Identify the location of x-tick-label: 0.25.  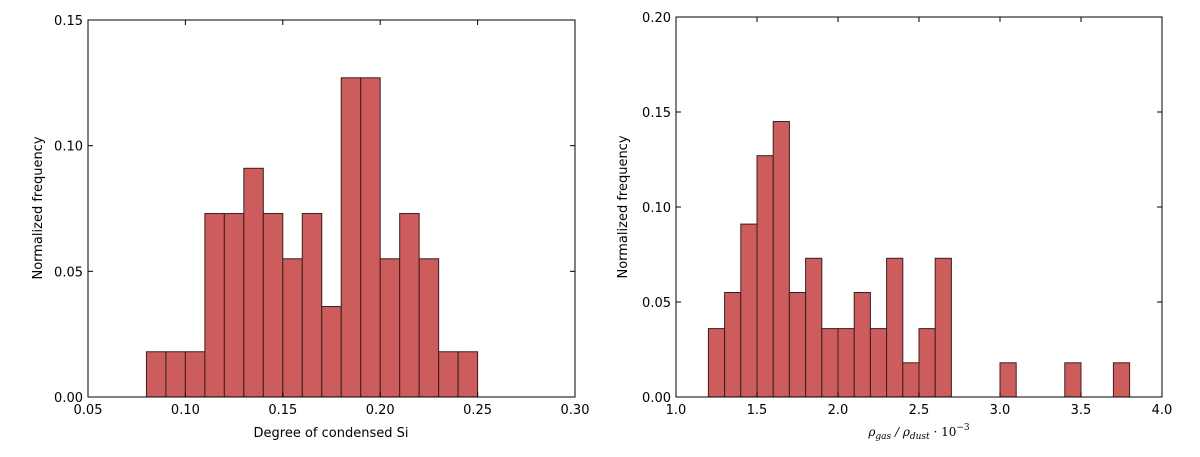
(477, 410).